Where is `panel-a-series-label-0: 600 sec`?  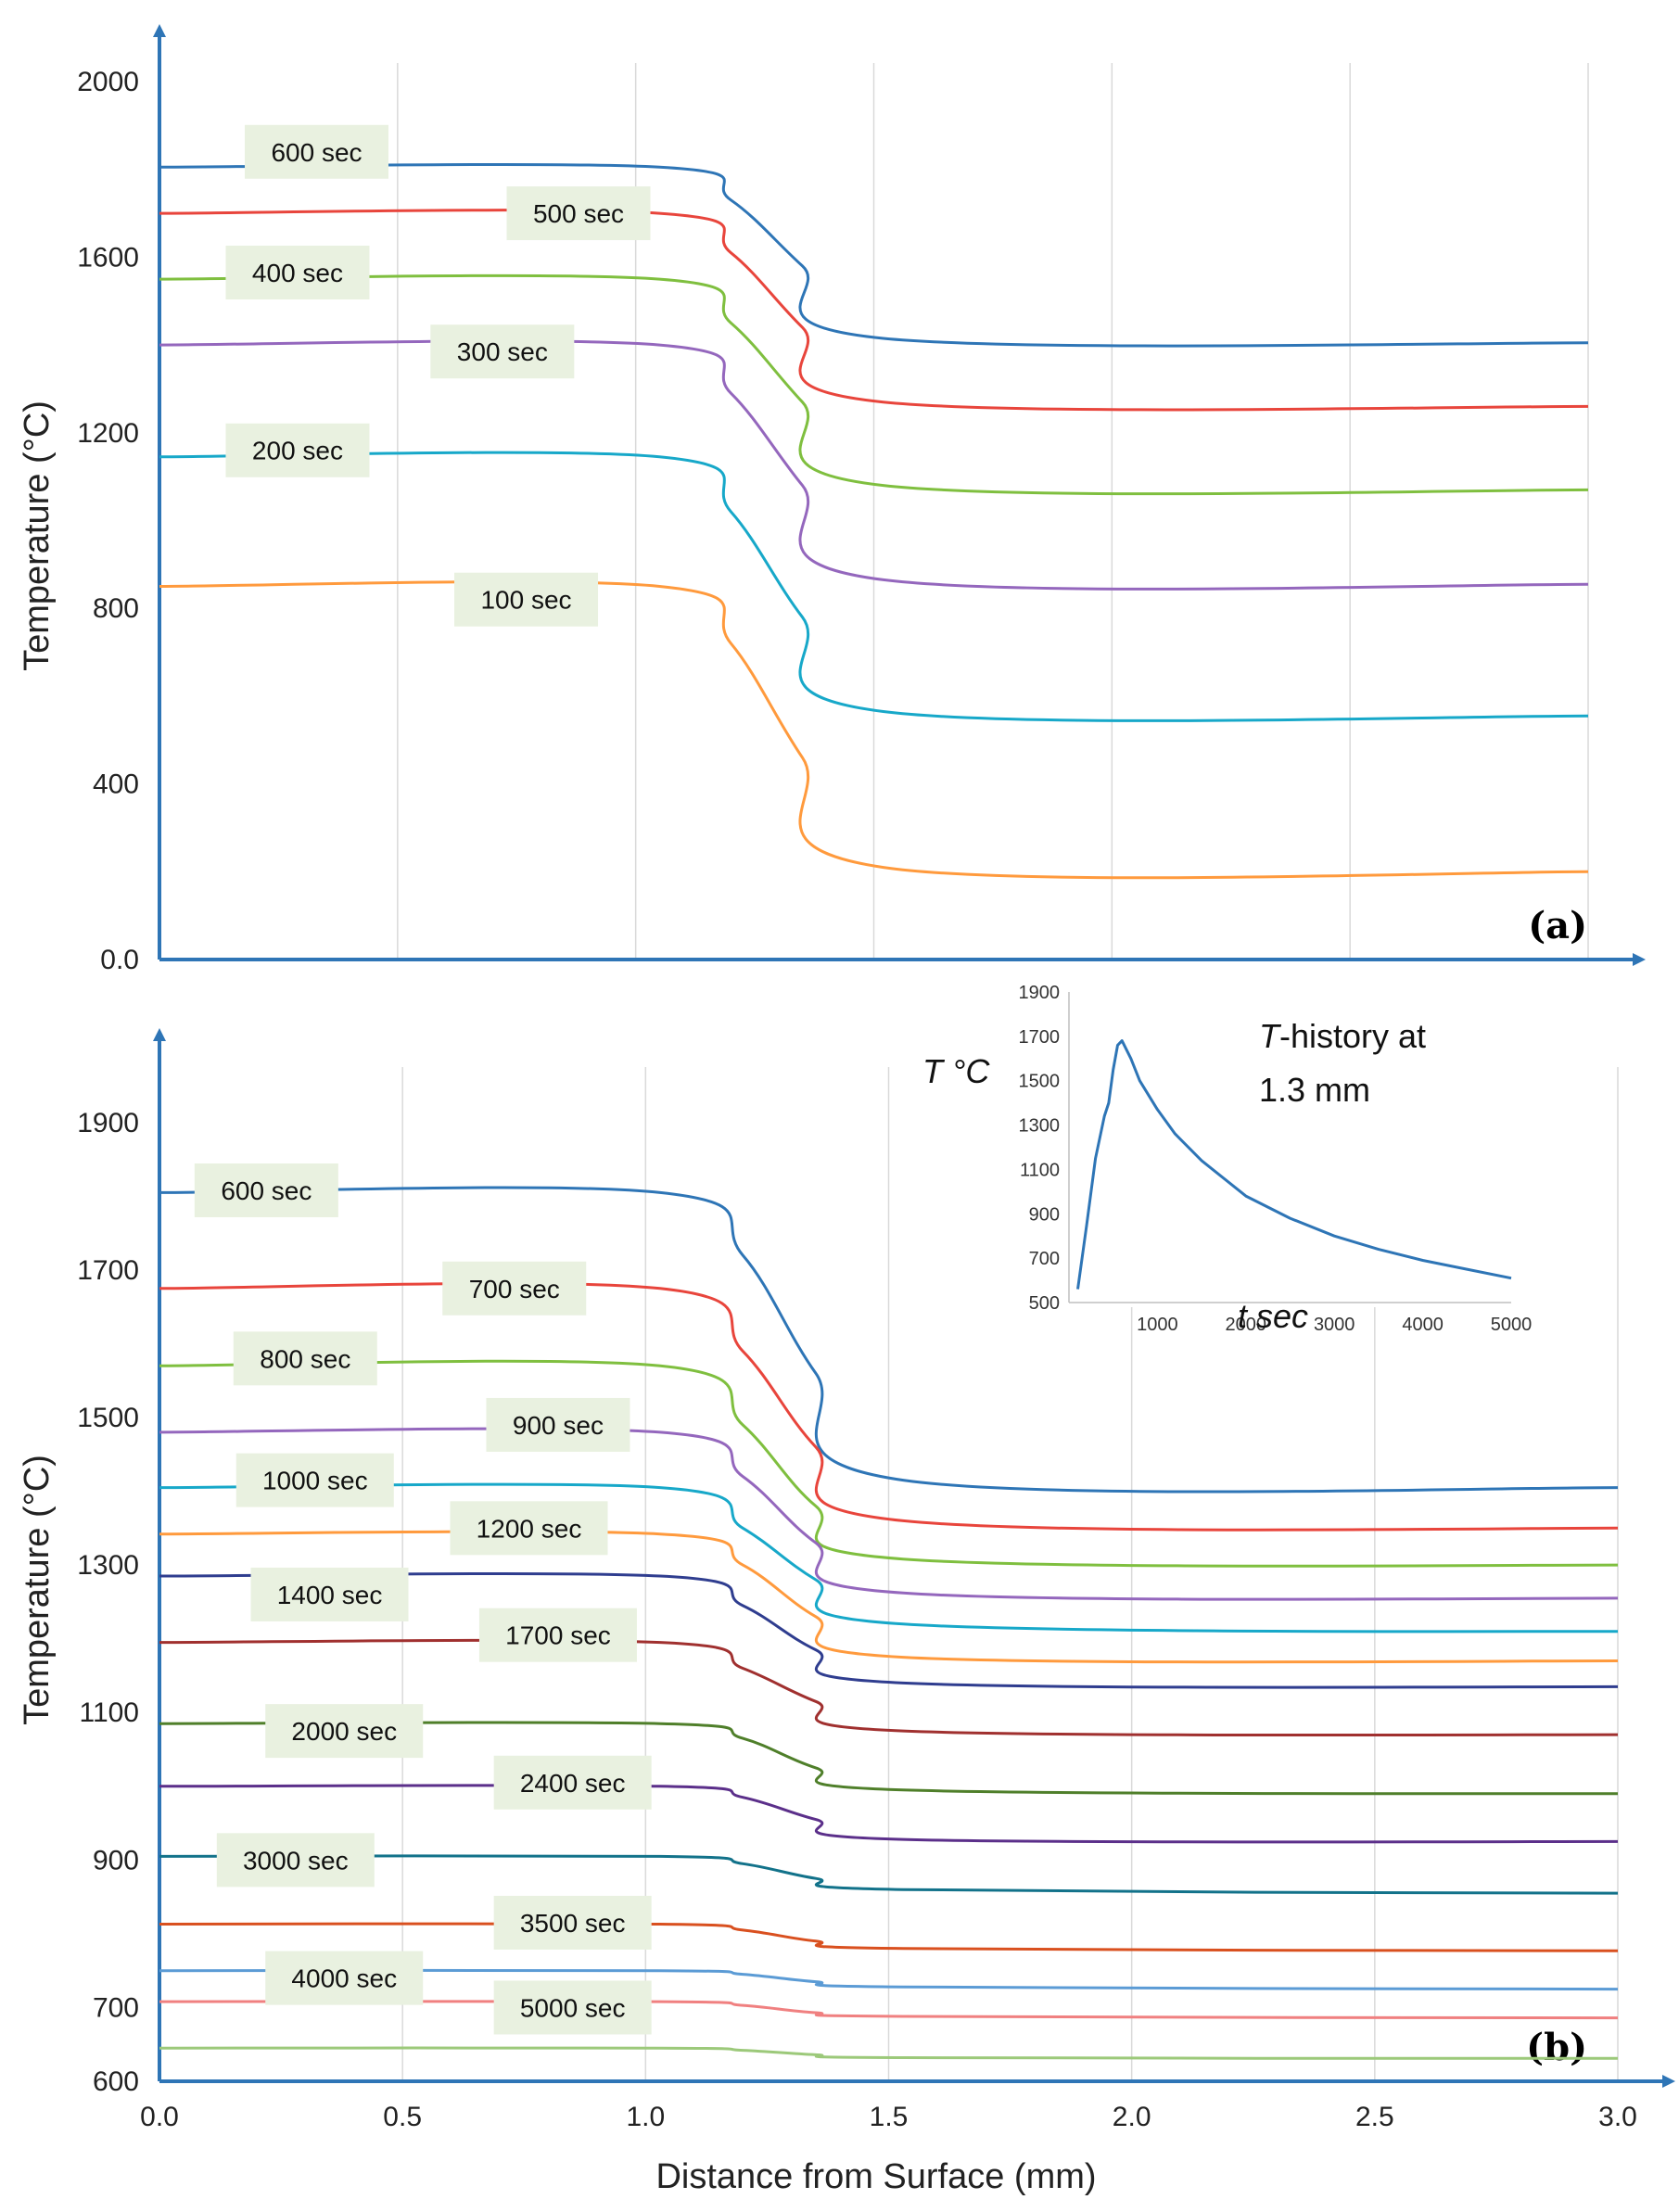 panel-a-series-label-0: 600 sec is located at coordinates (316, 152).